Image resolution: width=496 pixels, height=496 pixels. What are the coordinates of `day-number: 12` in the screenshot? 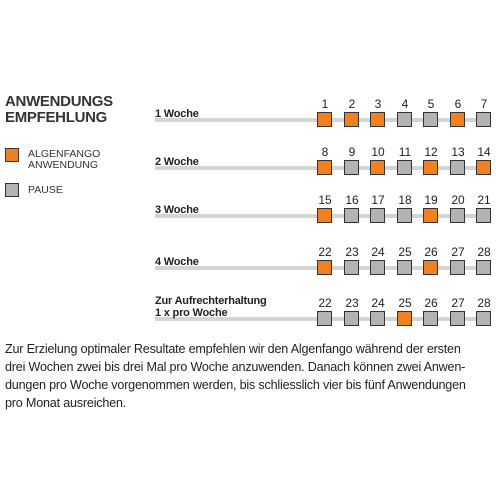 It's located at (431, 152).